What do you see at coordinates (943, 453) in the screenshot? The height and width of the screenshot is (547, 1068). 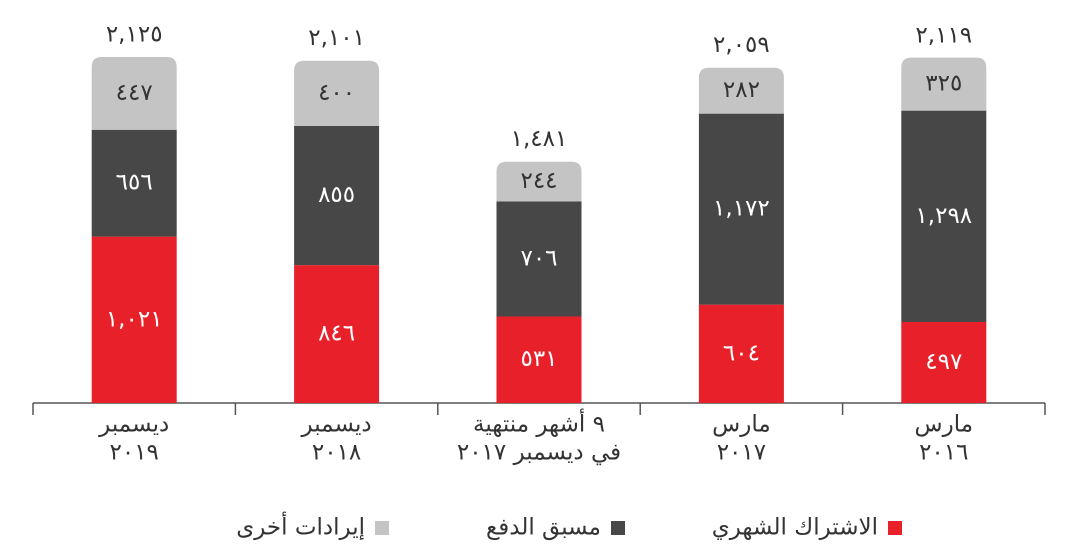 I see `x-tick-label: ٢٠١٦` at bounding box center [943, 453].